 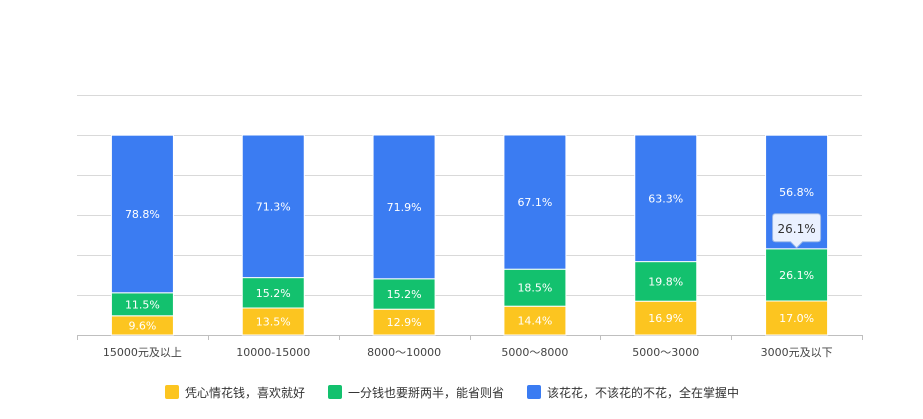 I want to click on data-label-2-2: 71.9%, so click(x=404, y=207).